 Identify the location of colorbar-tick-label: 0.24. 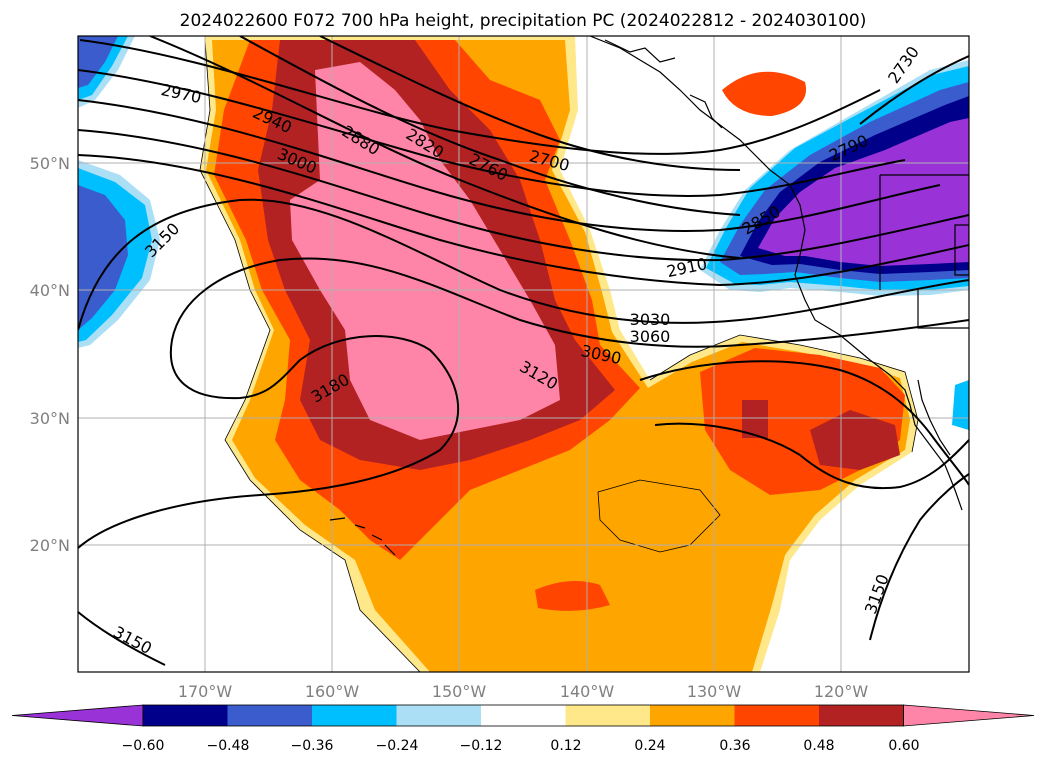
(649, 746).